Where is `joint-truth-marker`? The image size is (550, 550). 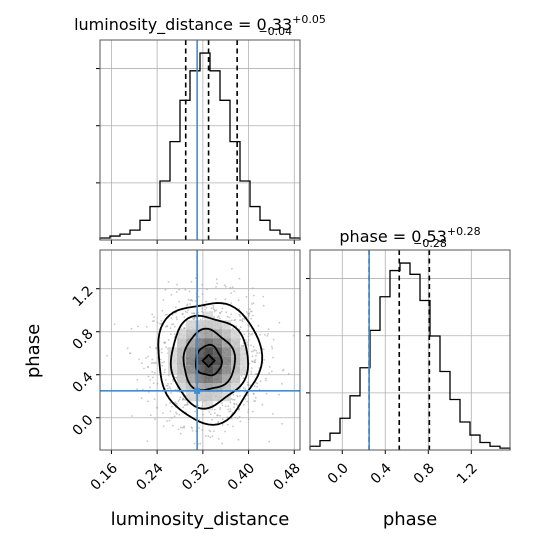
joint-truth-marker is located at coordinates (197, 390).